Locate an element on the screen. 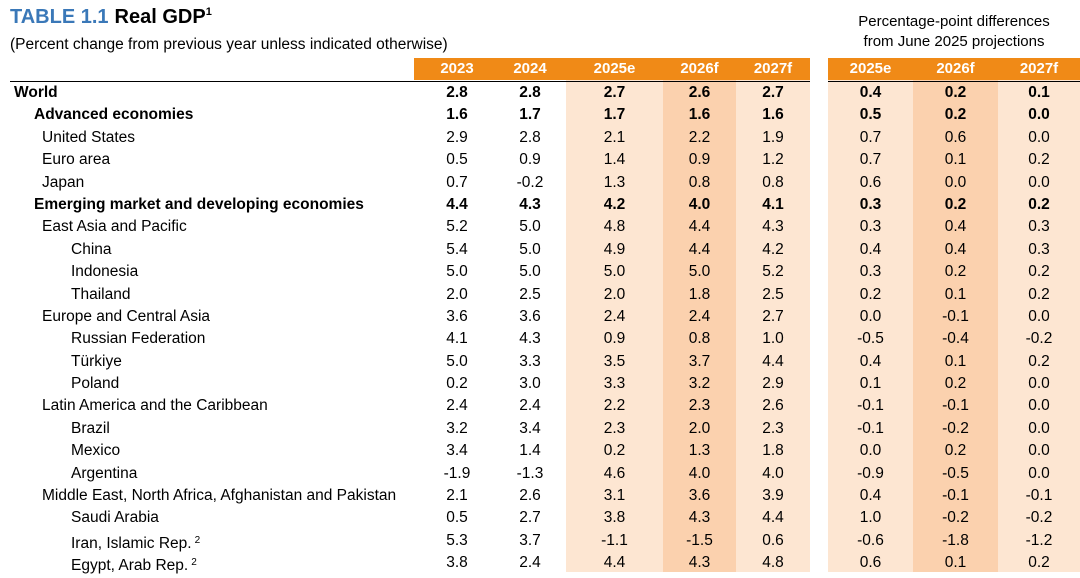 The width and height of the screenshot is (1080, 578). cell-2025e: 3.1 is located at coordinates (614, 496).